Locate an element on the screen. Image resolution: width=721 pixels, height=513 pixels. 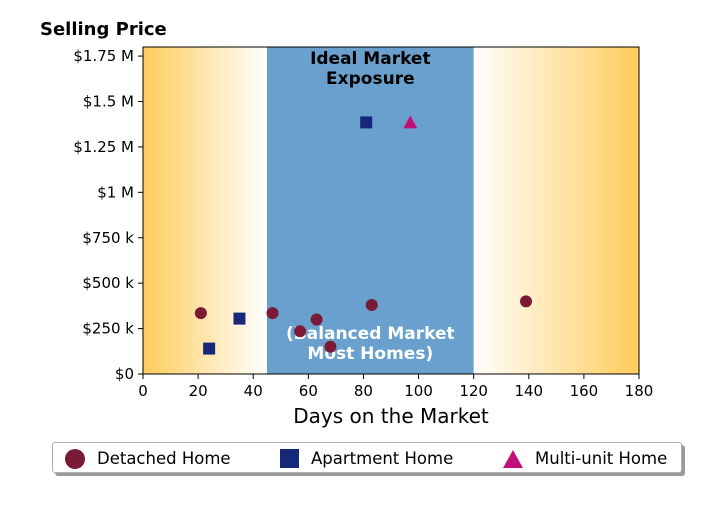
y-tick-label: $500 k is located at coordinates (108, 283).